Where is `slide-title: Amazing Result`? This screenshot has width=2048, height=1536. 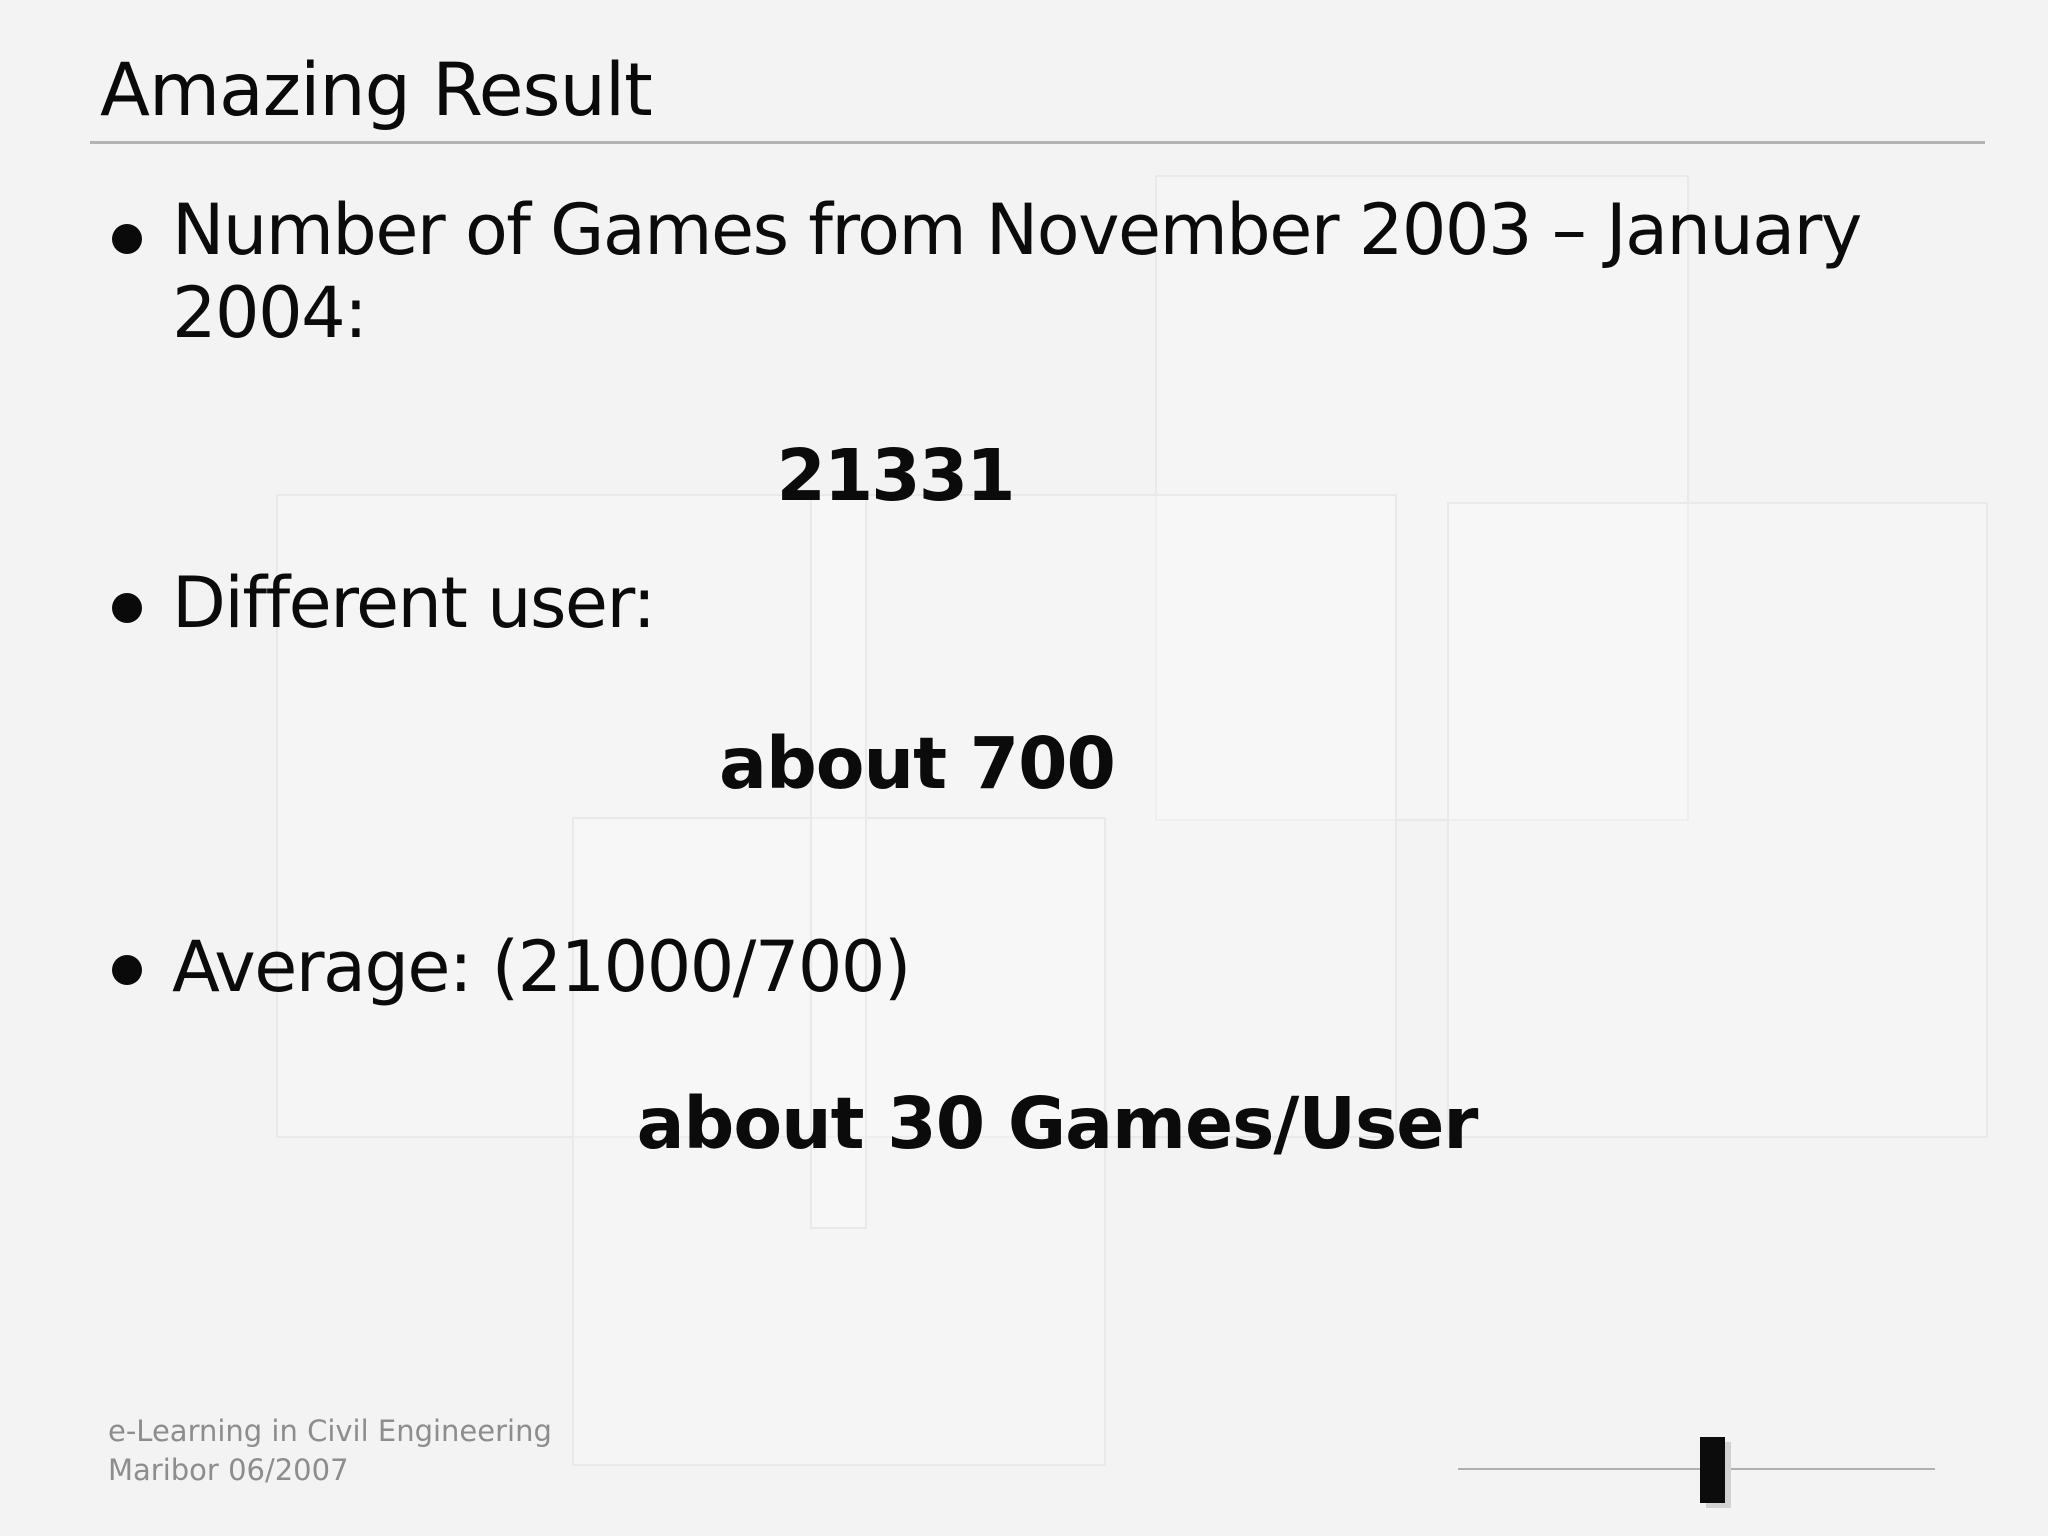 slide-title: Amazing Result is located at coordinates (376, 90).